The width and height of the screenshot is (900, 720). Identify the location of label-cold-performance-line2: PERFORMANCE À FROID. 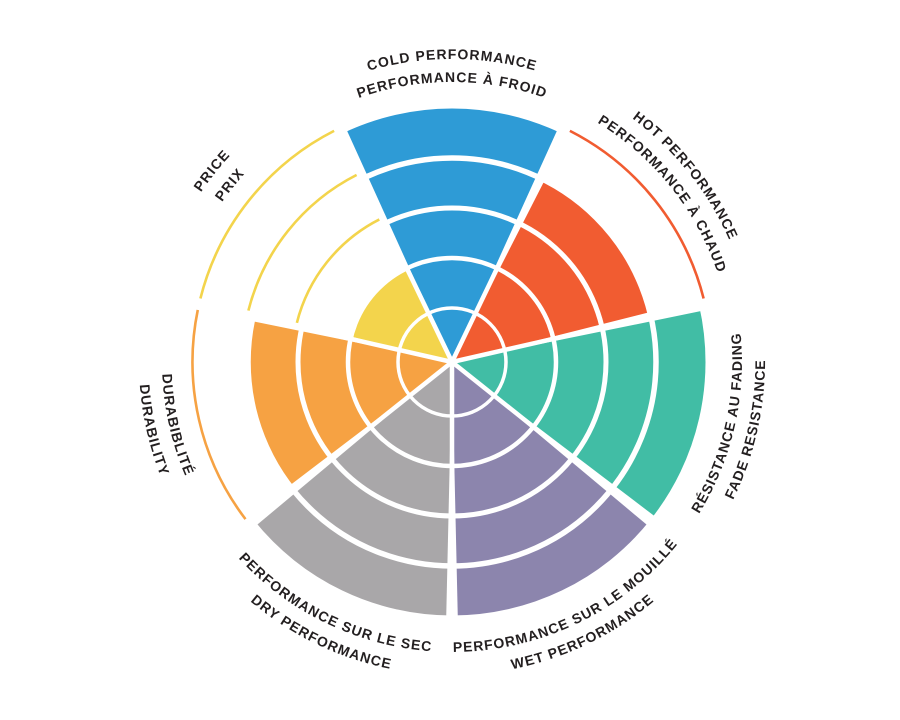
(451, 85).